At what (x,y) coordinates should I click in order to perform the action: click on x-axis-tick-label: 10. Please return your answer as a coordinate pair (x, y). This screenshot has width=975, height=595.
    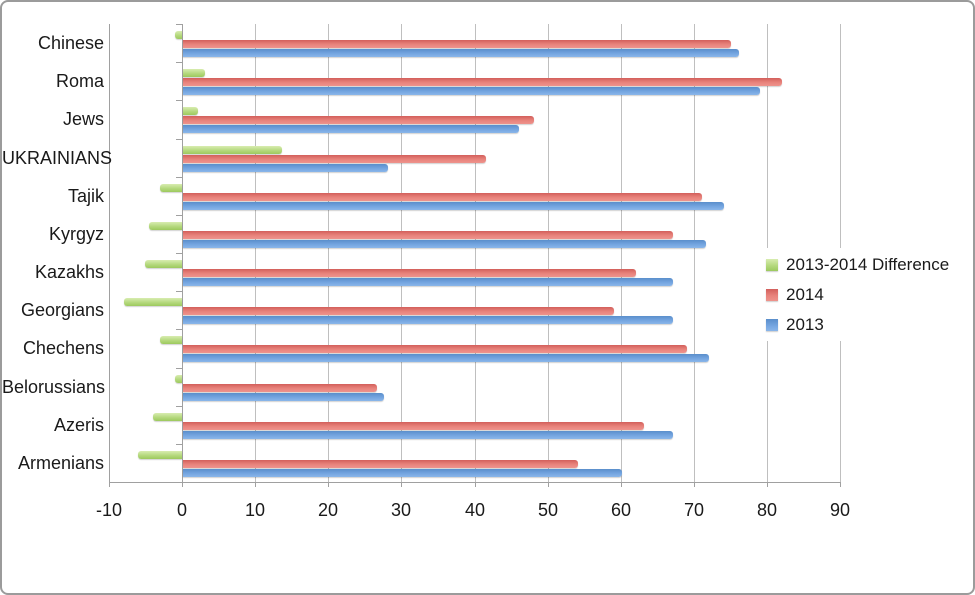
    Looking at the image, I should click on (255, 510).